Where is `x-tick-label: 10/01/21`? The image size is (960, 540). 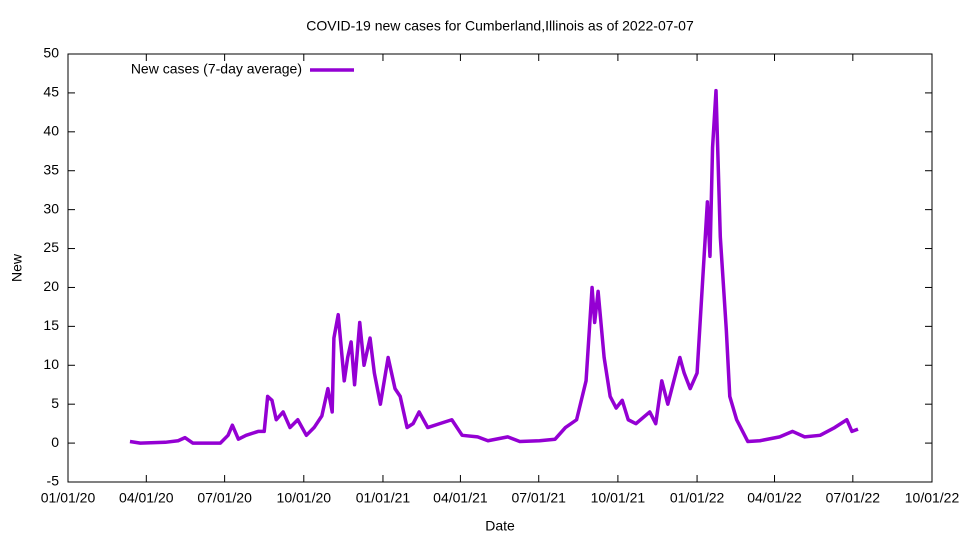
x-tick-label: 10/01/21 is located at coordinates (618, 498).